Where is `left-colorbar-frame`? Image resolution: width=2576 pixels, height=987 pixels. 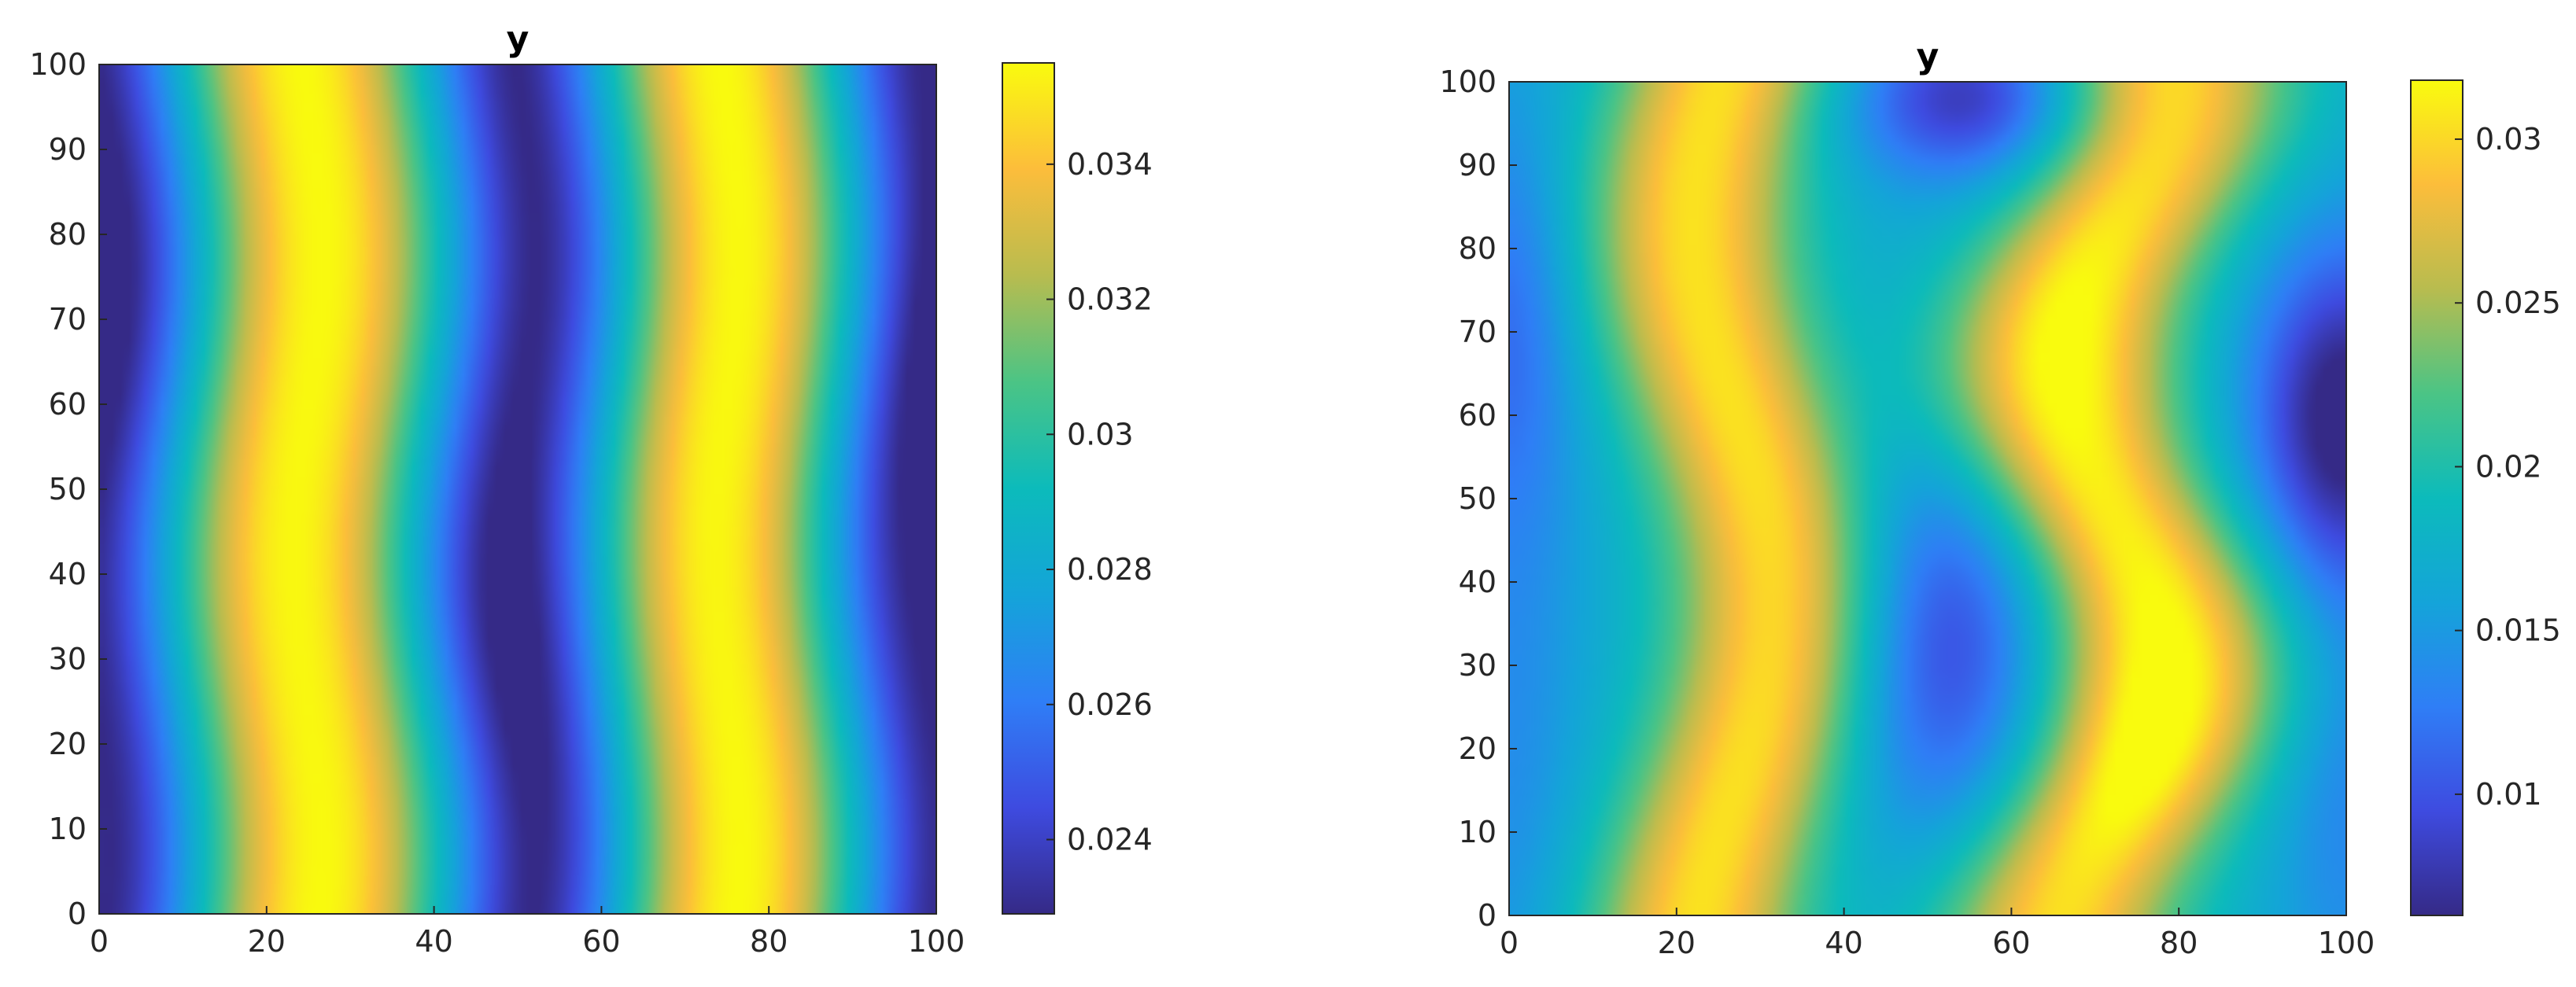 left-colorbar-frame is located at coordinates (1028, 488).